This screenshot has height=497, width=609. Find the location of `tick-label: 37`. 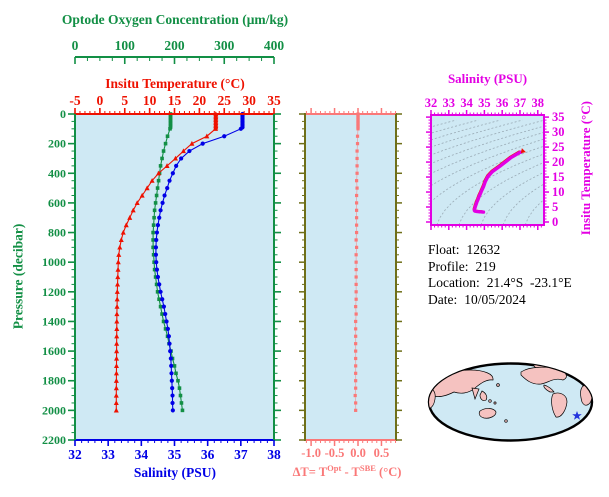

tick-label: 37 is located at coordinates (520, 103).